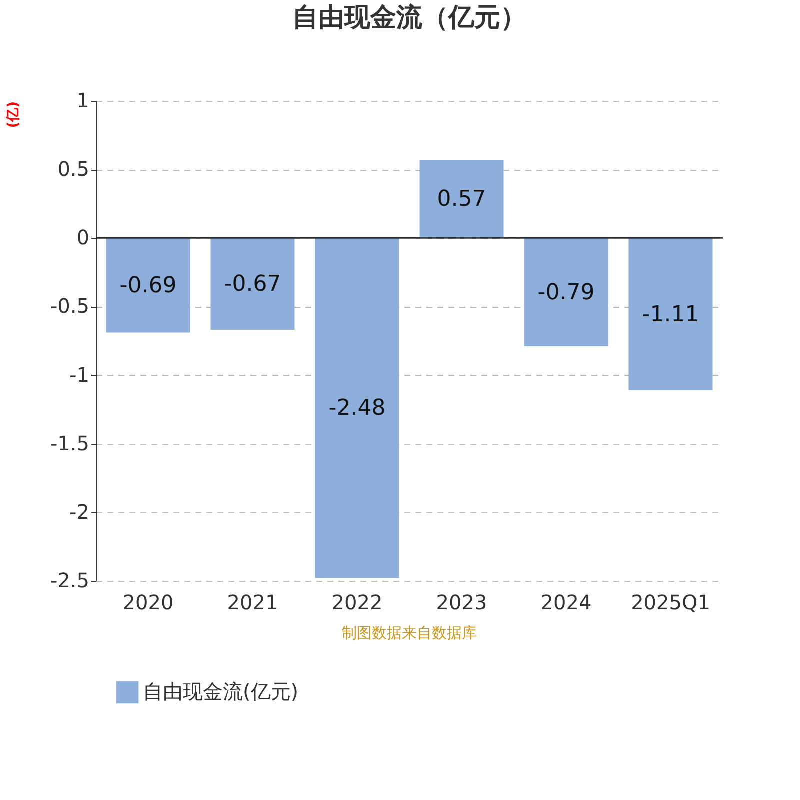 This screenshot has width=800, height=800. What do you see at coordinates (252, 602) in the screenshot?
I see `x-tick-label: 2021` at bounding box center [252, 602].